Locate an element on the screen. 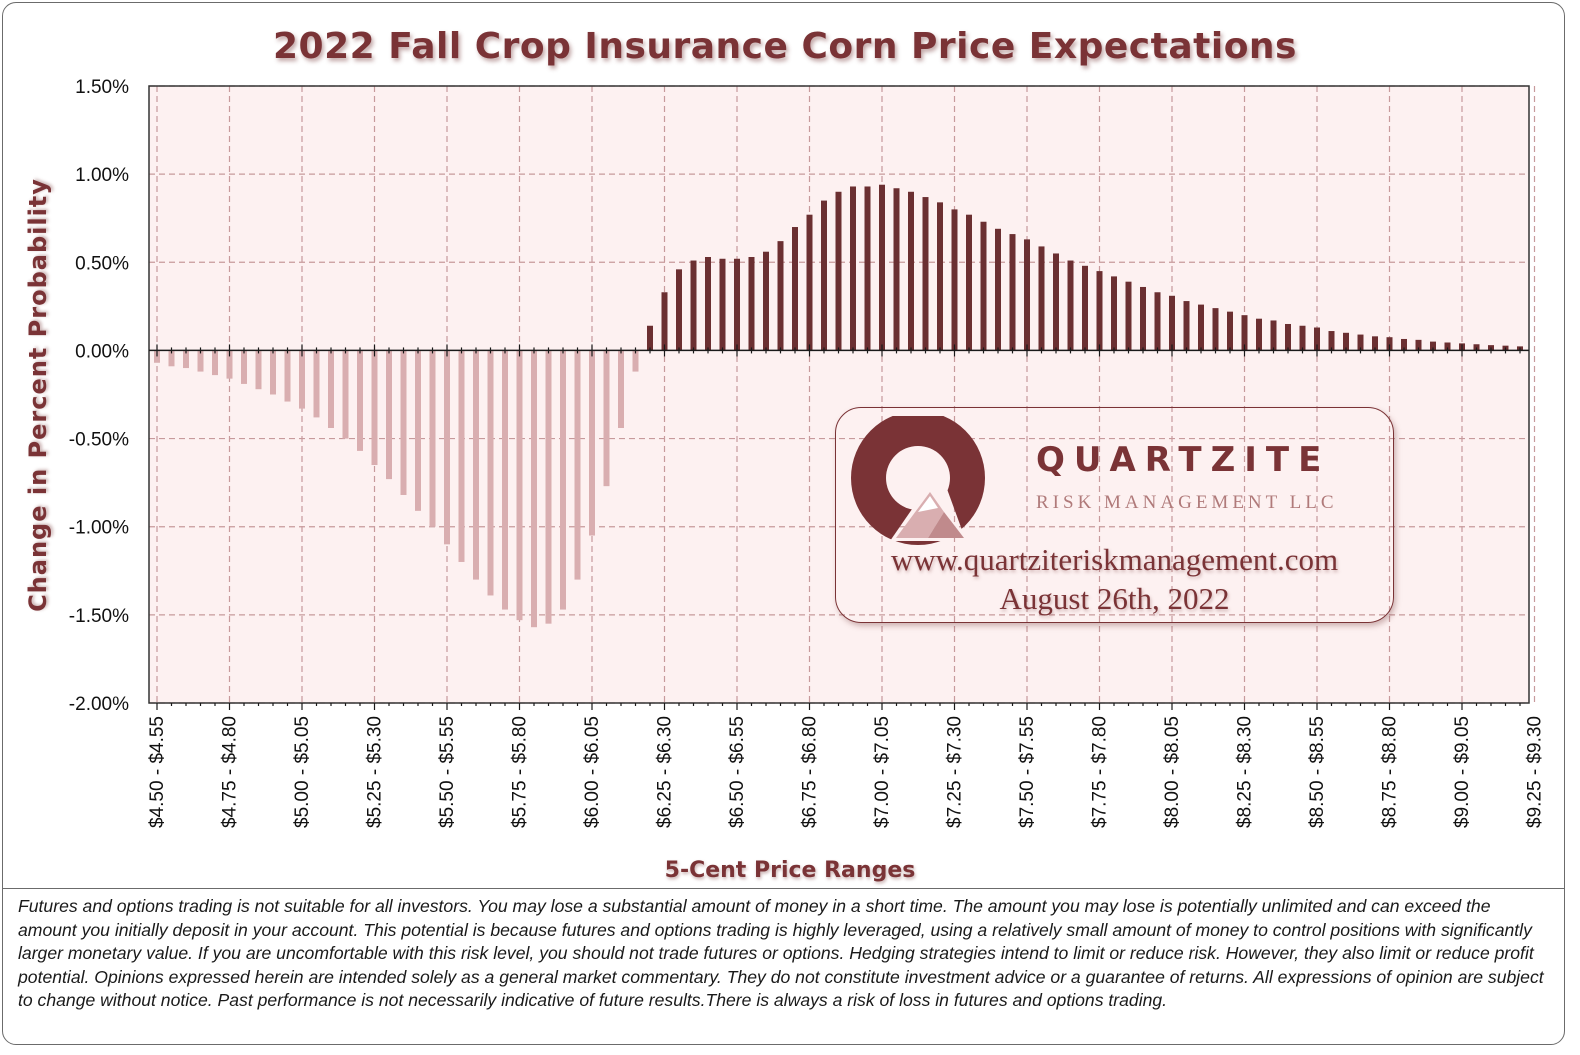 The height and width of the screenshot is (1055, 1580). x-tick-label: $9.25 - $9.30 is located at coordinates (1535, 772).